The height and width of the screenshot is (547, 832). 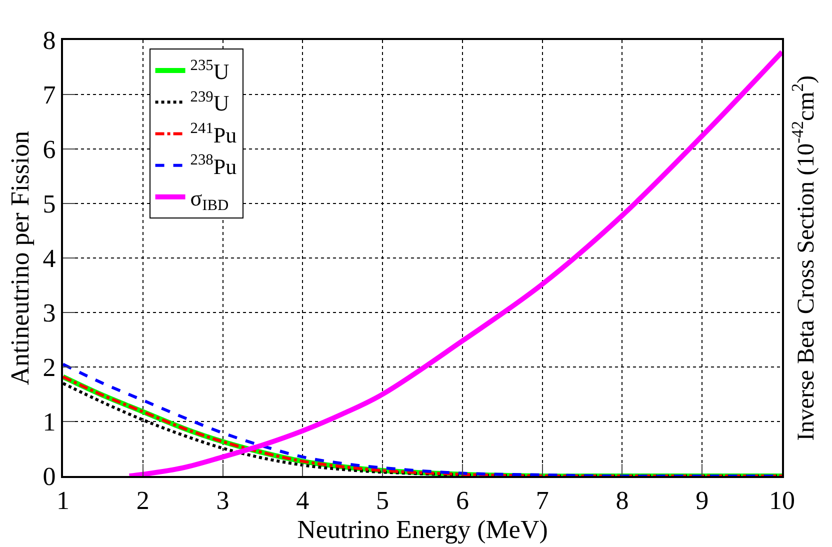 What do you see at coordinates (49, 149) in the screenshot?
I see `y-tick-label: 6` at bounding box center [49, 149].